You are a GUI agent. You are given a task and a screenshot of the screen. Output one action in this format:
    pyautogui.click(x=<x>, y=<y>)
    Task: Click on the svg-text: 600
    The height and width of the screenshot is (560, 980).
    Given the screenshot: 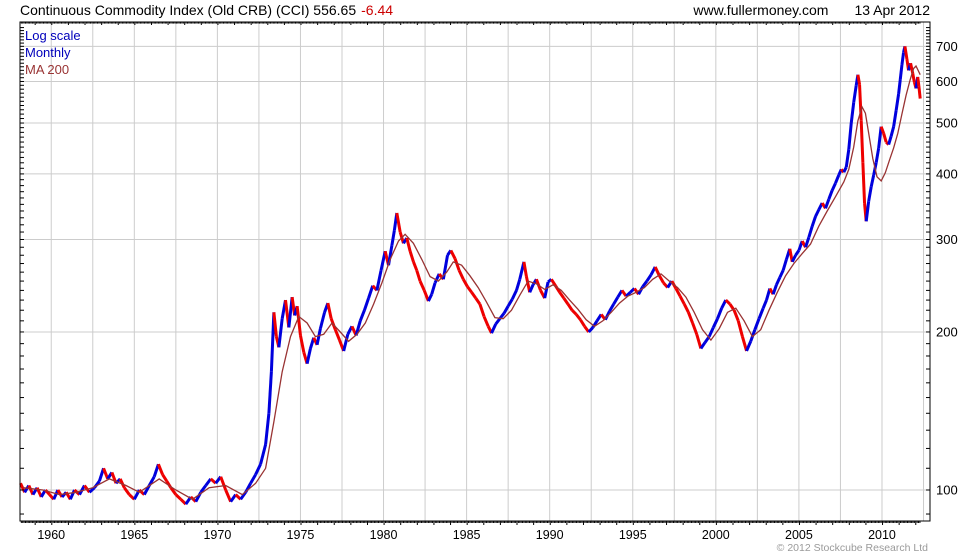 What is the action you would take?
    pyautogui.click(x=947, y=81)
    